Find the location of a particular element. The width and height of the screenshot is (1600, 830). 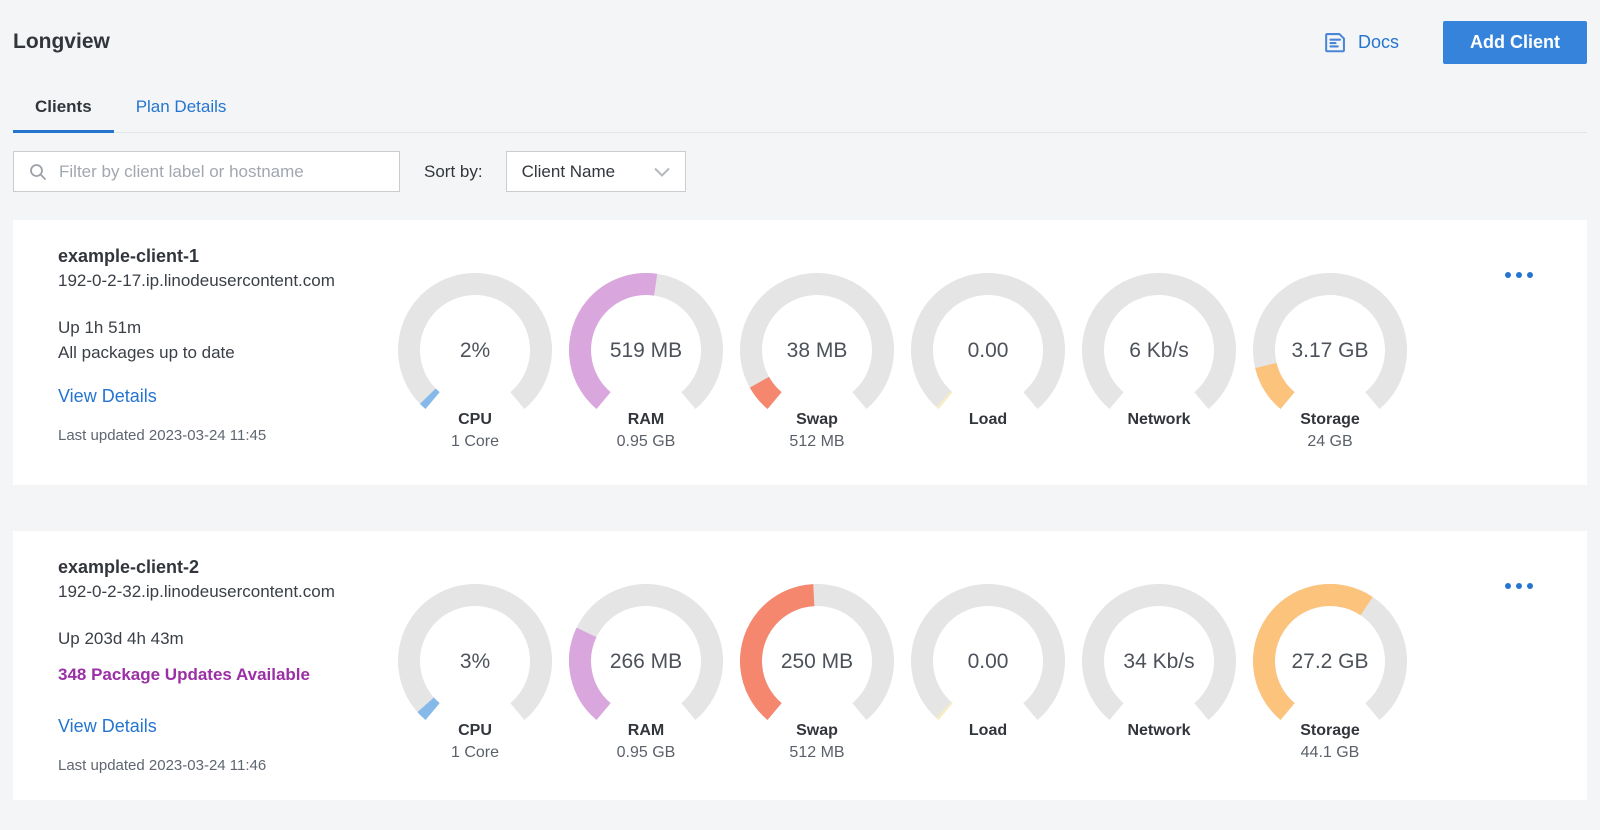

client-last-updated: Last updated 2023-03-24 11:45 is located at coordinates (162, 435).